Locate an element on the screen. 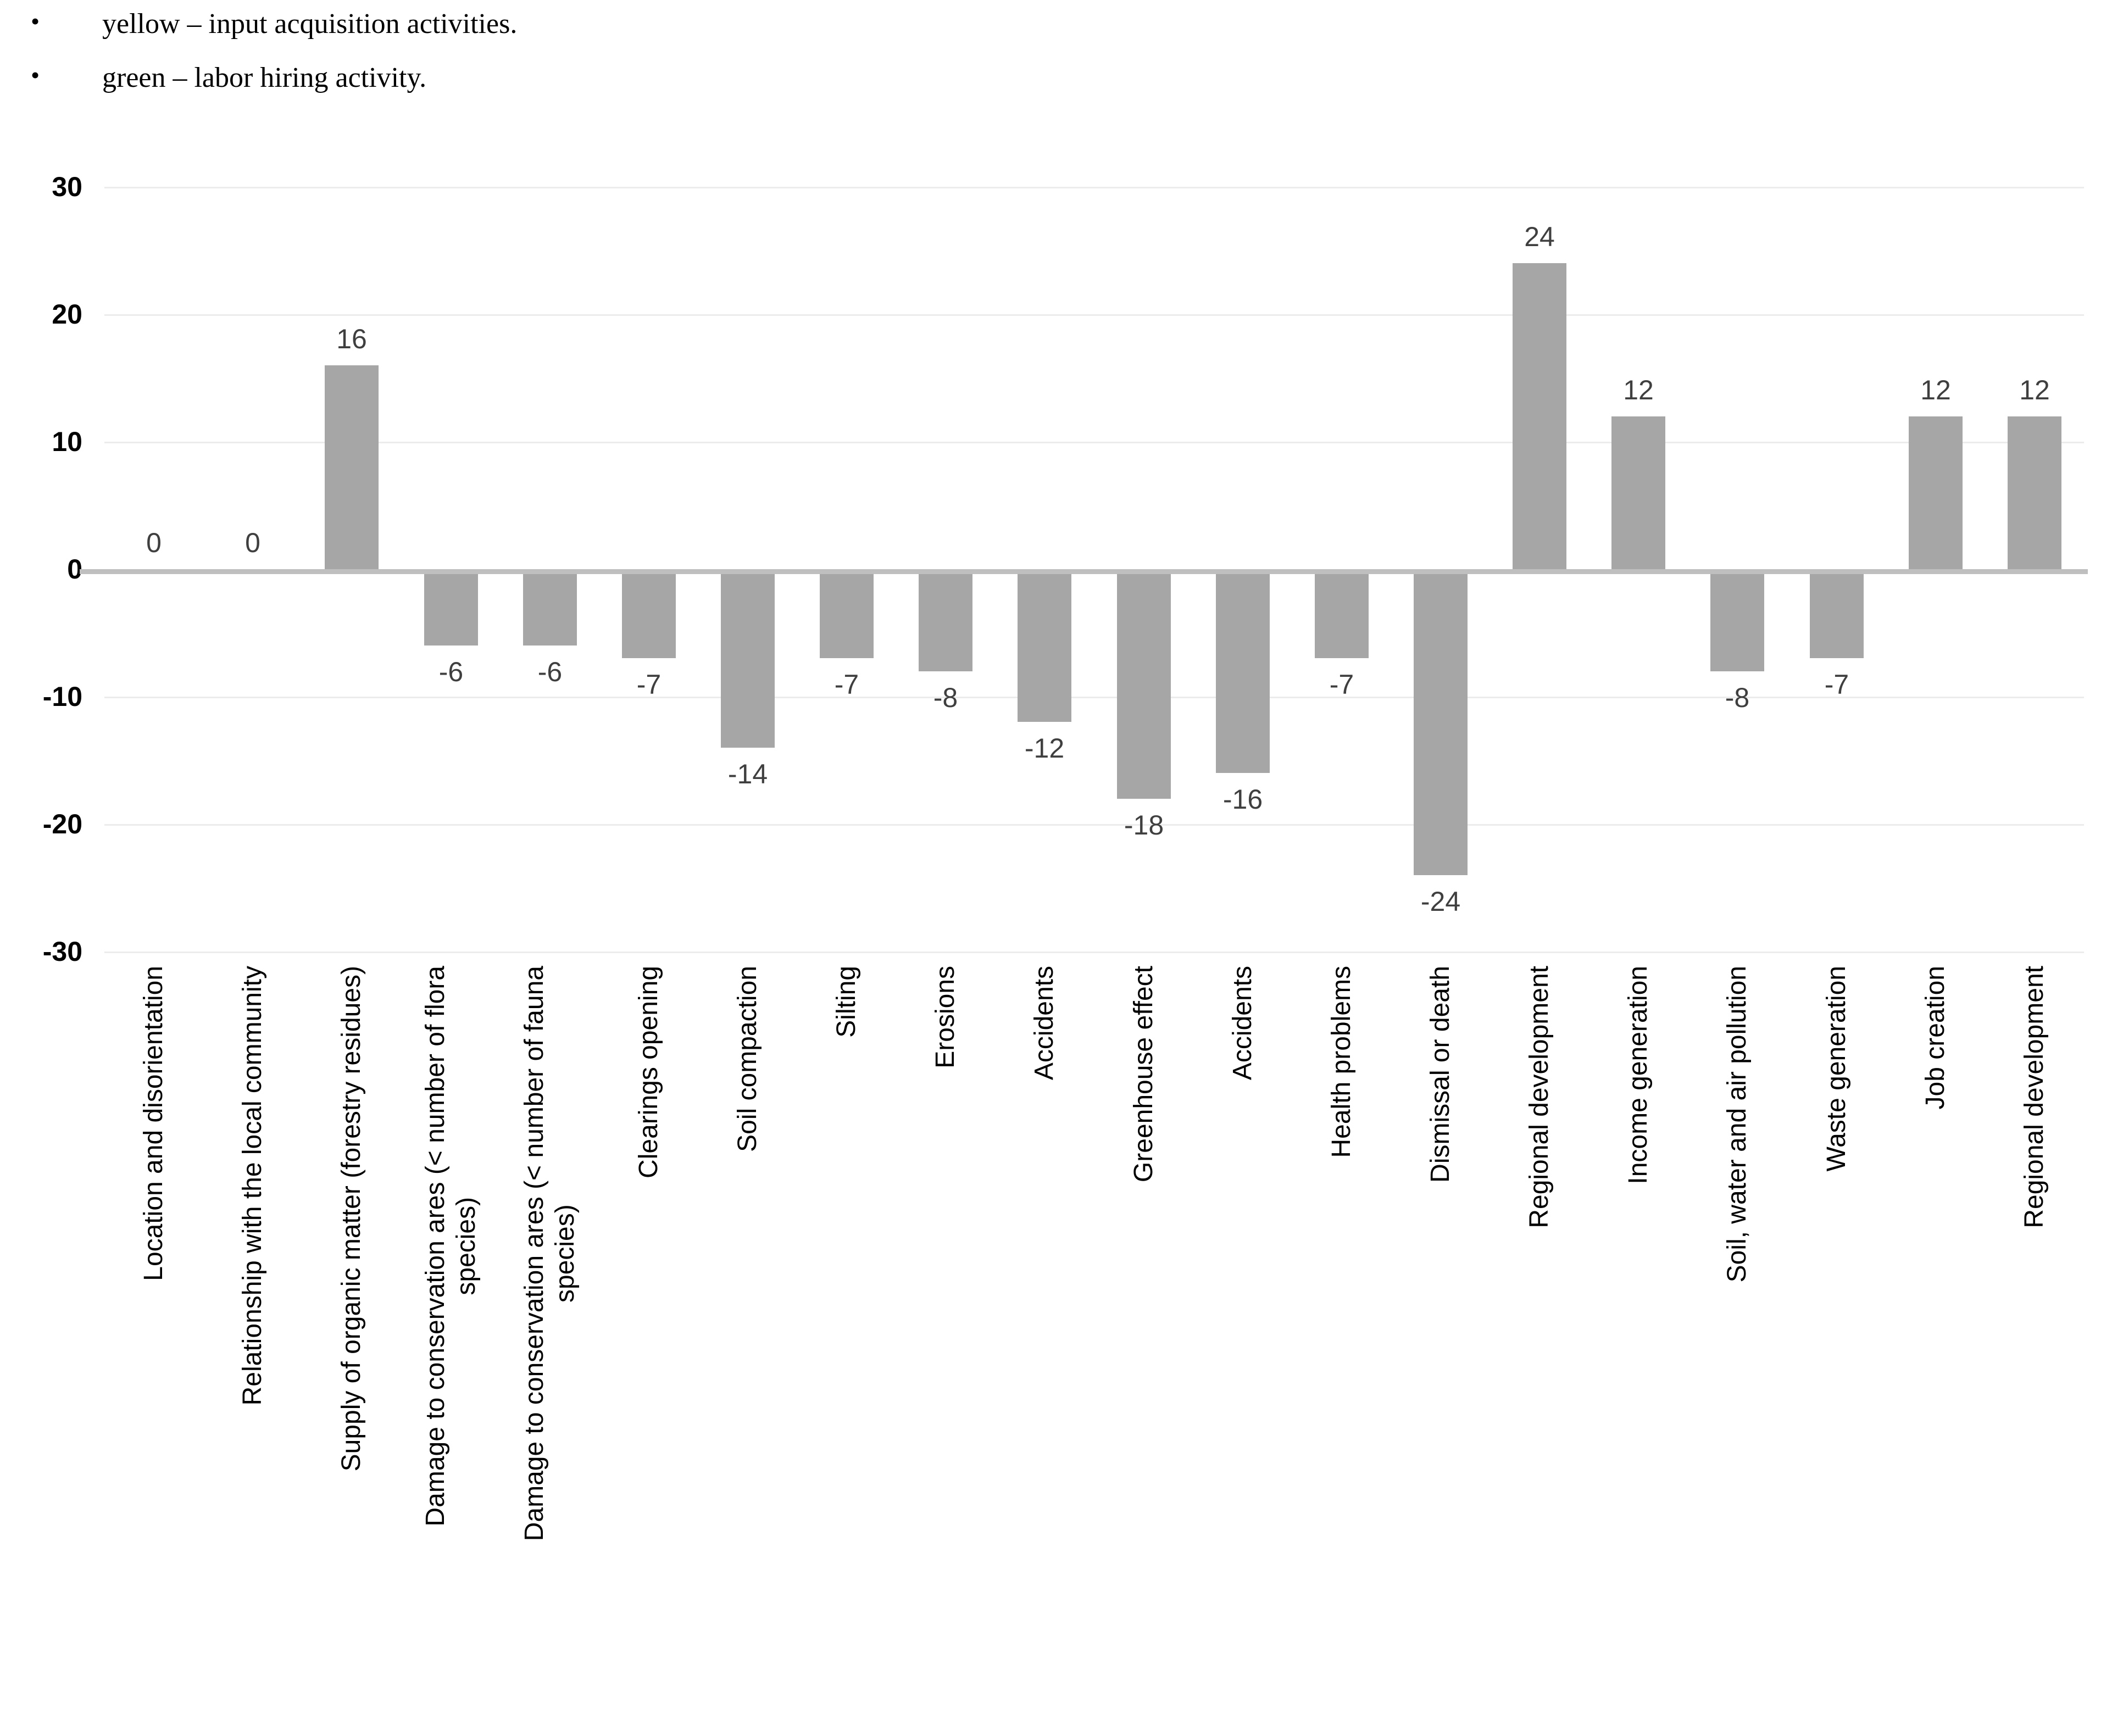 This screenshot has height=1736, width=2112. legend-note-text: yellow – input acquisition activities. is located at coordinates (310, 24).